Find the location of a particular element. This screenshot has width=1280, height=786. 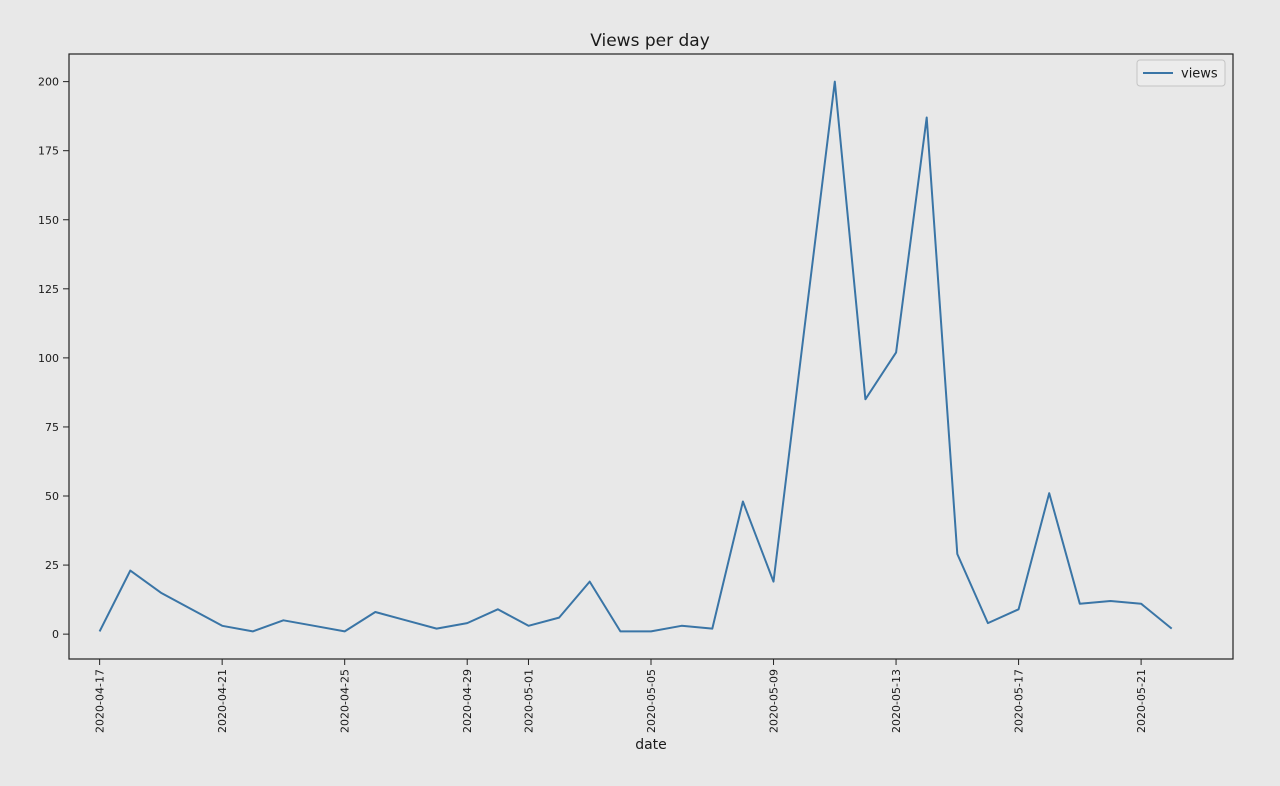

legend-label-views: views is located at coordinates (1199, 74).